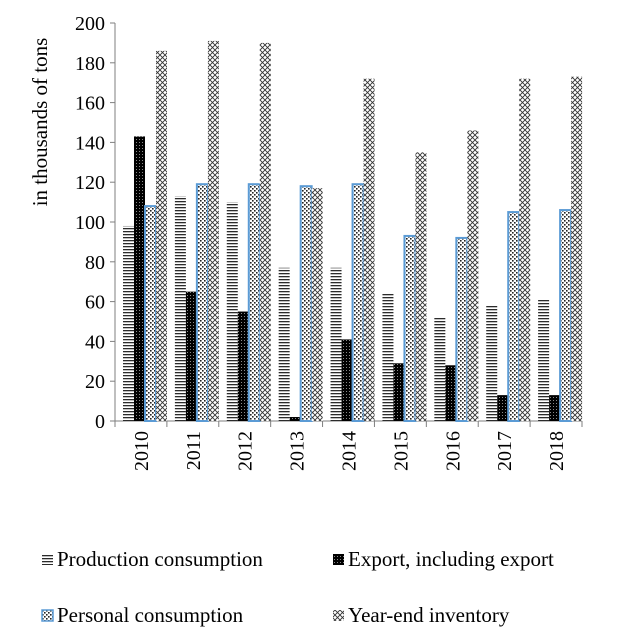  Describe the element at coordinates (47, 559) in the screenshot. I see `legend-swatch-production` at that location.